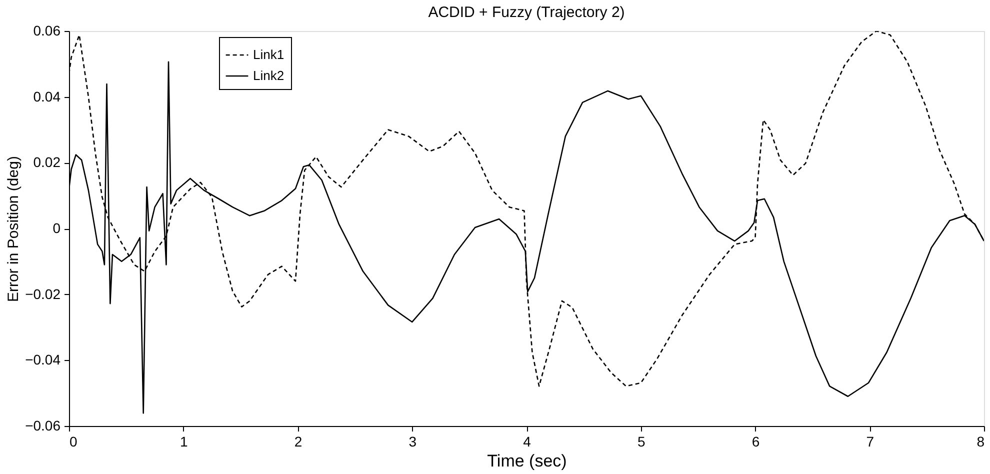  I want to click on y-tick-label: −0.04, so click(43, 360).